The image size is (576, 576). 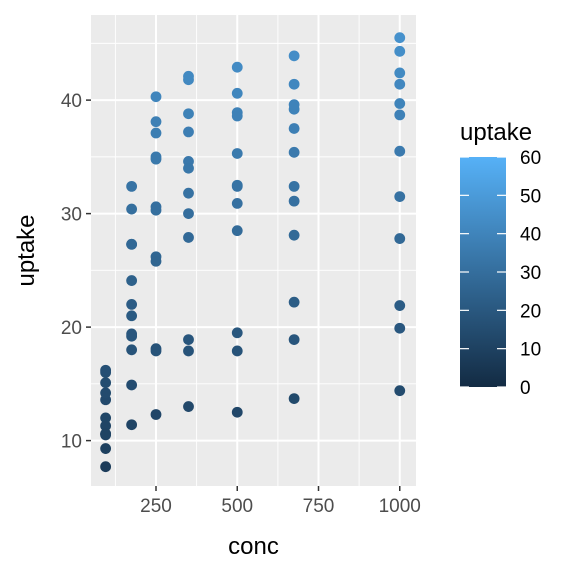 What do you see at coordinates (76, 272) in the screenshot?
I see `y-axis: 10 20 30 40` at bounding box center [76, 272].